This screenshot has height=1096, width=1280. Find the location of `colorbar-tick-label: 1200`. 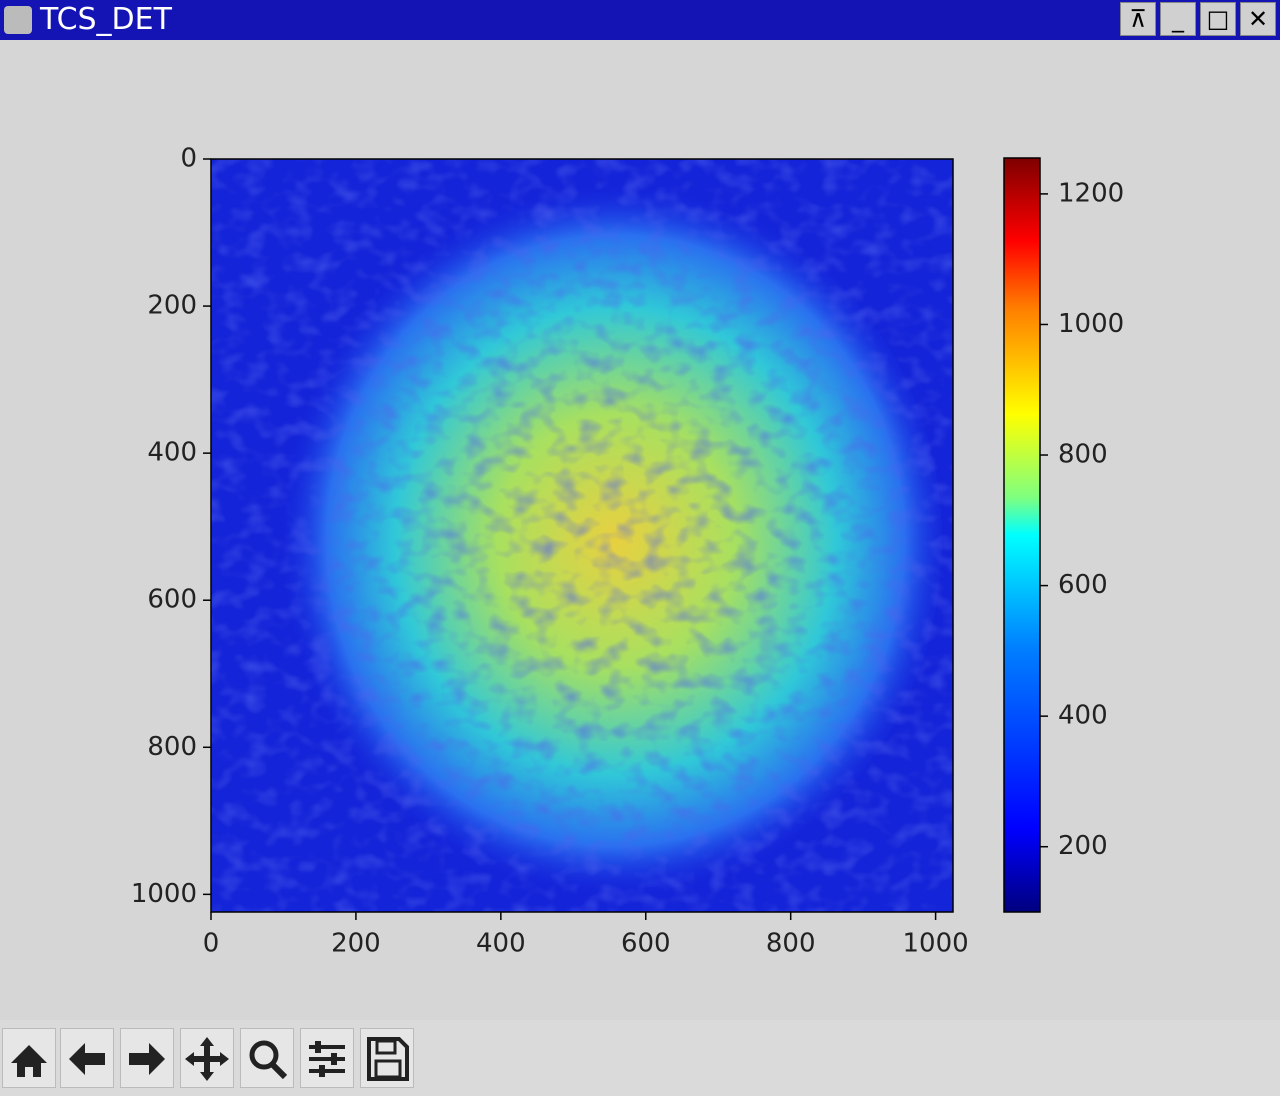

colorbar-tick-label: 1200 is located at coordinates (1091, 193).